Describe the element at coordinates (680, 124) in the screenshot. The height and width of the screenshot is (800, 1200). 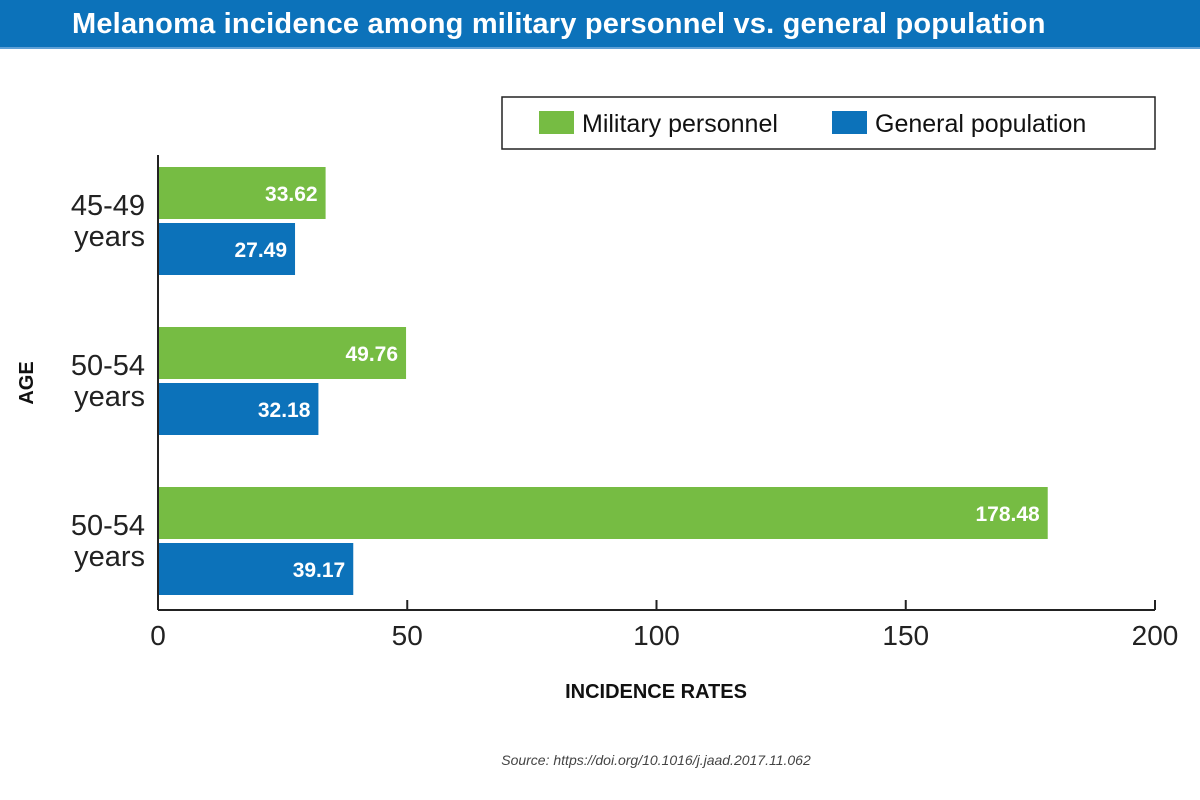
I see `legend-label-military: Military personnel` at that location.